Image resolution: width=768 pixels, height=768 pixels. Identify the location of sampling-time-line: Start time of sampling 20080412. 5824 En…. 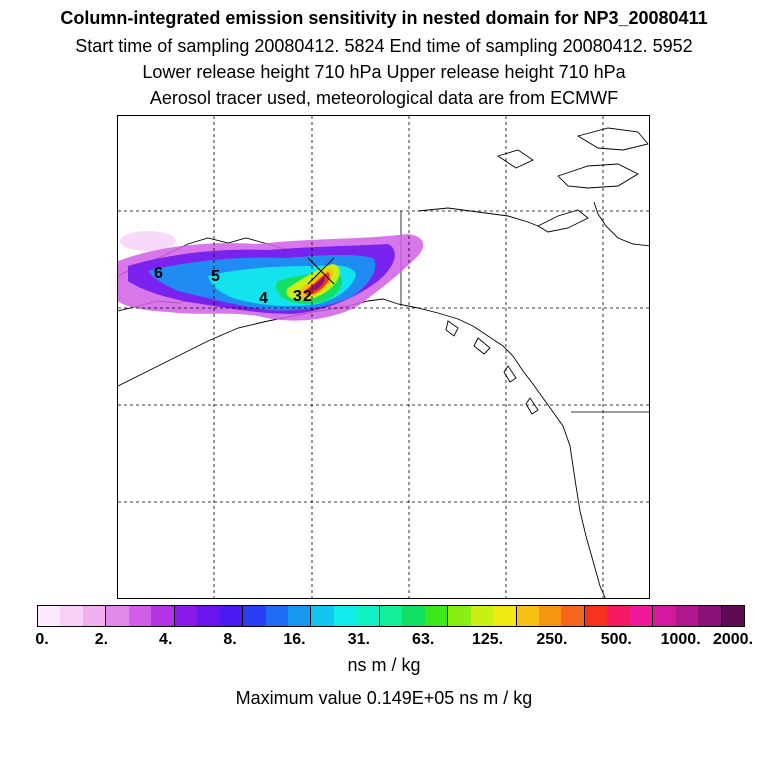
(384, 46).